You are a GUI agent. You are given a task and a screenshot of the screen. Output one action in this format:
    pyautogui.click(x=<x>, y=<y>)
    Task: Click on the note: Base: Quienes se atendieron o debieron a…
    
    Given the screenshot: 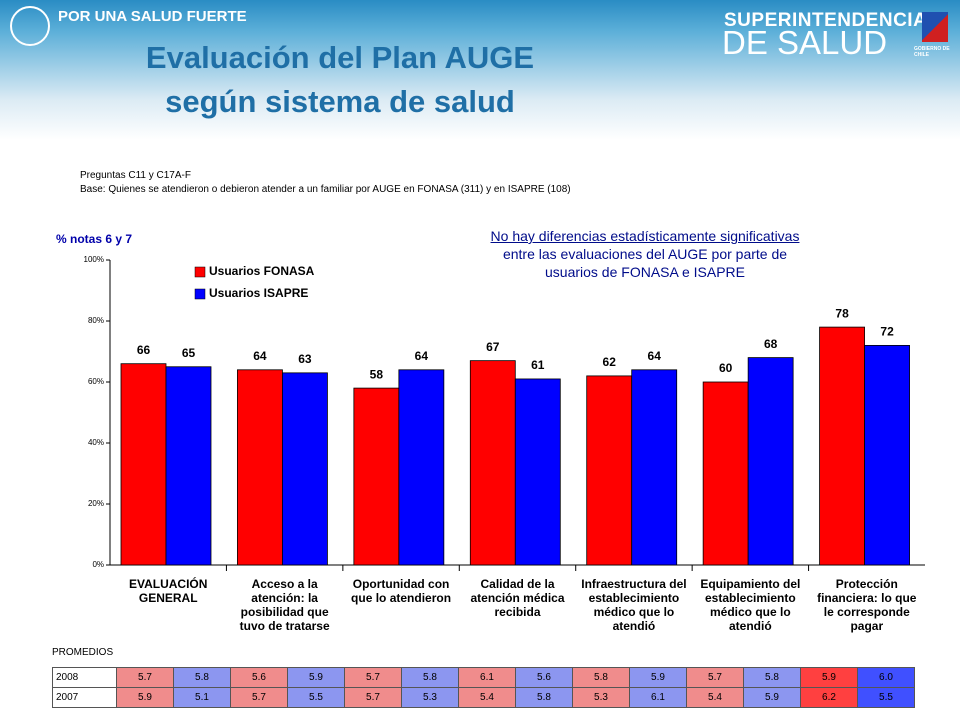 What is the action you would take?
    pyautogui.click(x=325, y=189)
    